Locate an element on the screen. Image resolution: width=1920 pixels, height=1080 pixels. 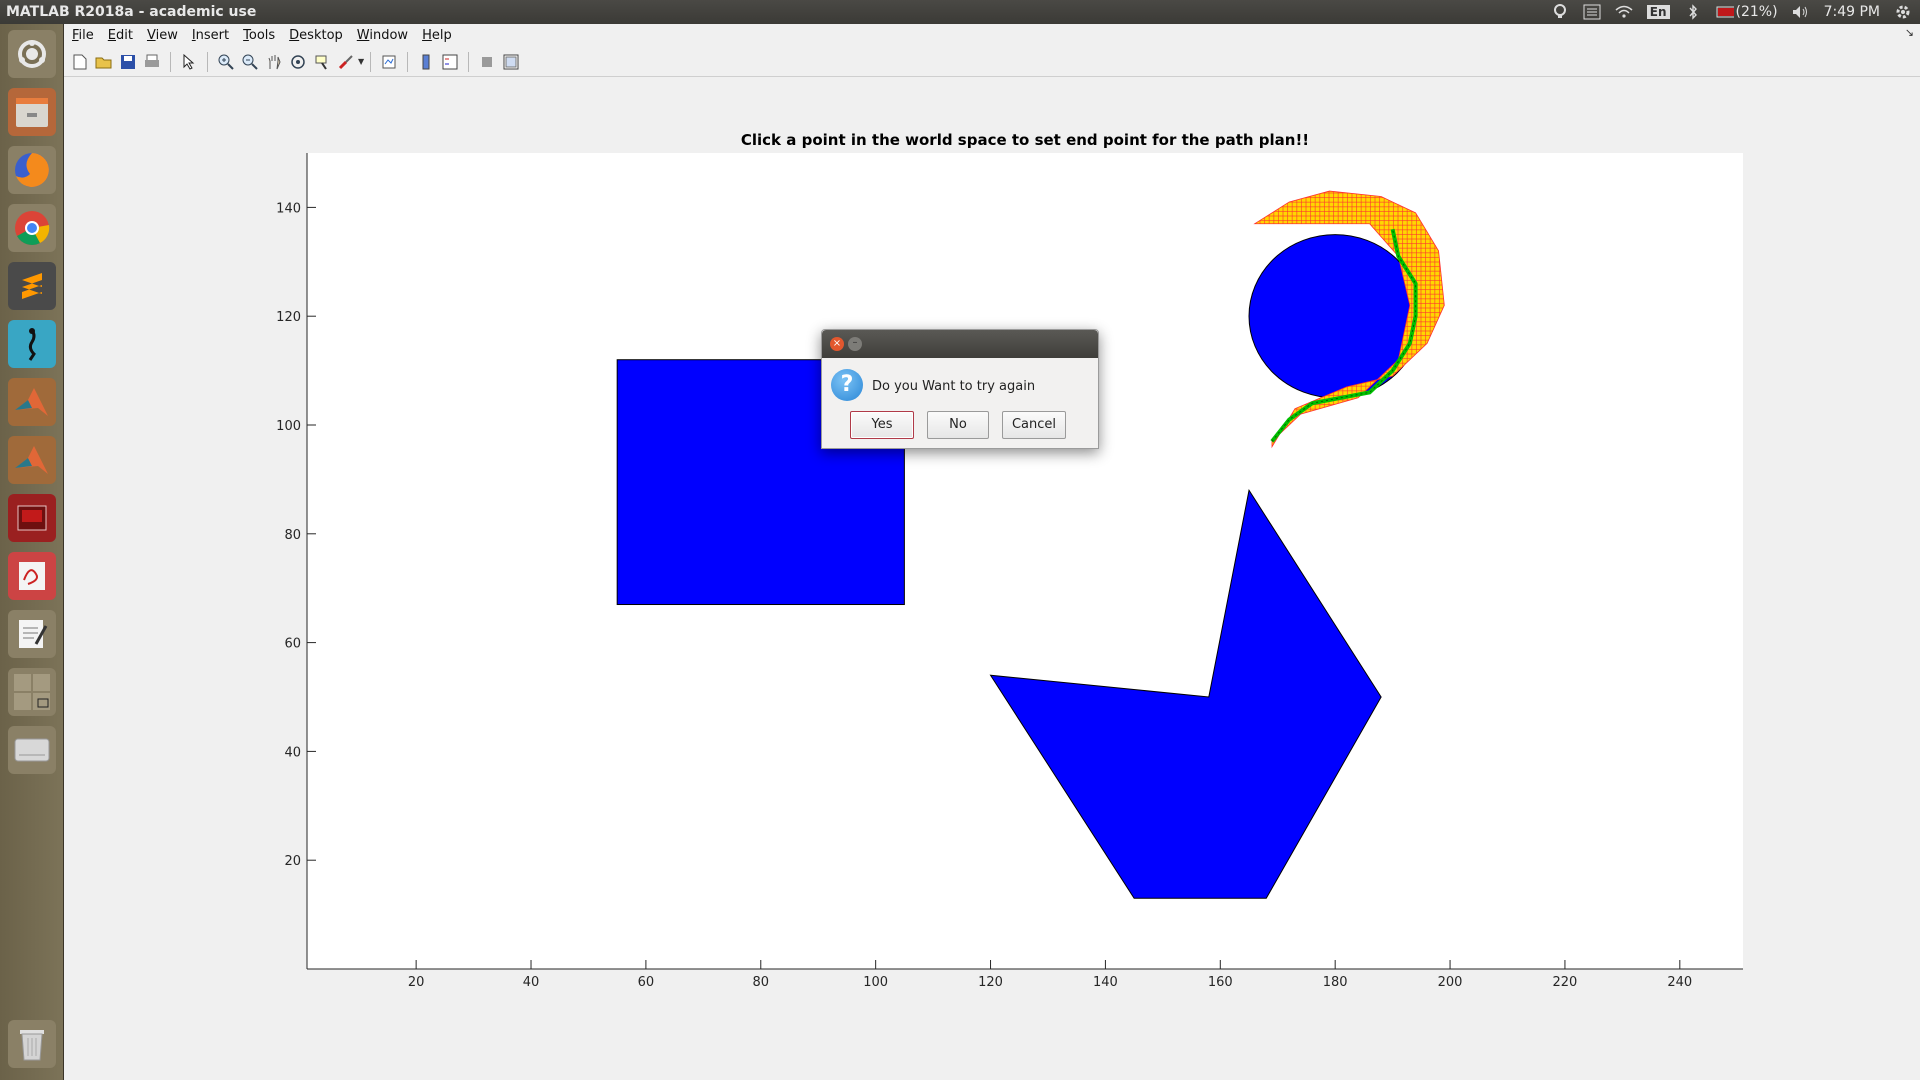
close-icon: × is located at coordinates (837, 344).